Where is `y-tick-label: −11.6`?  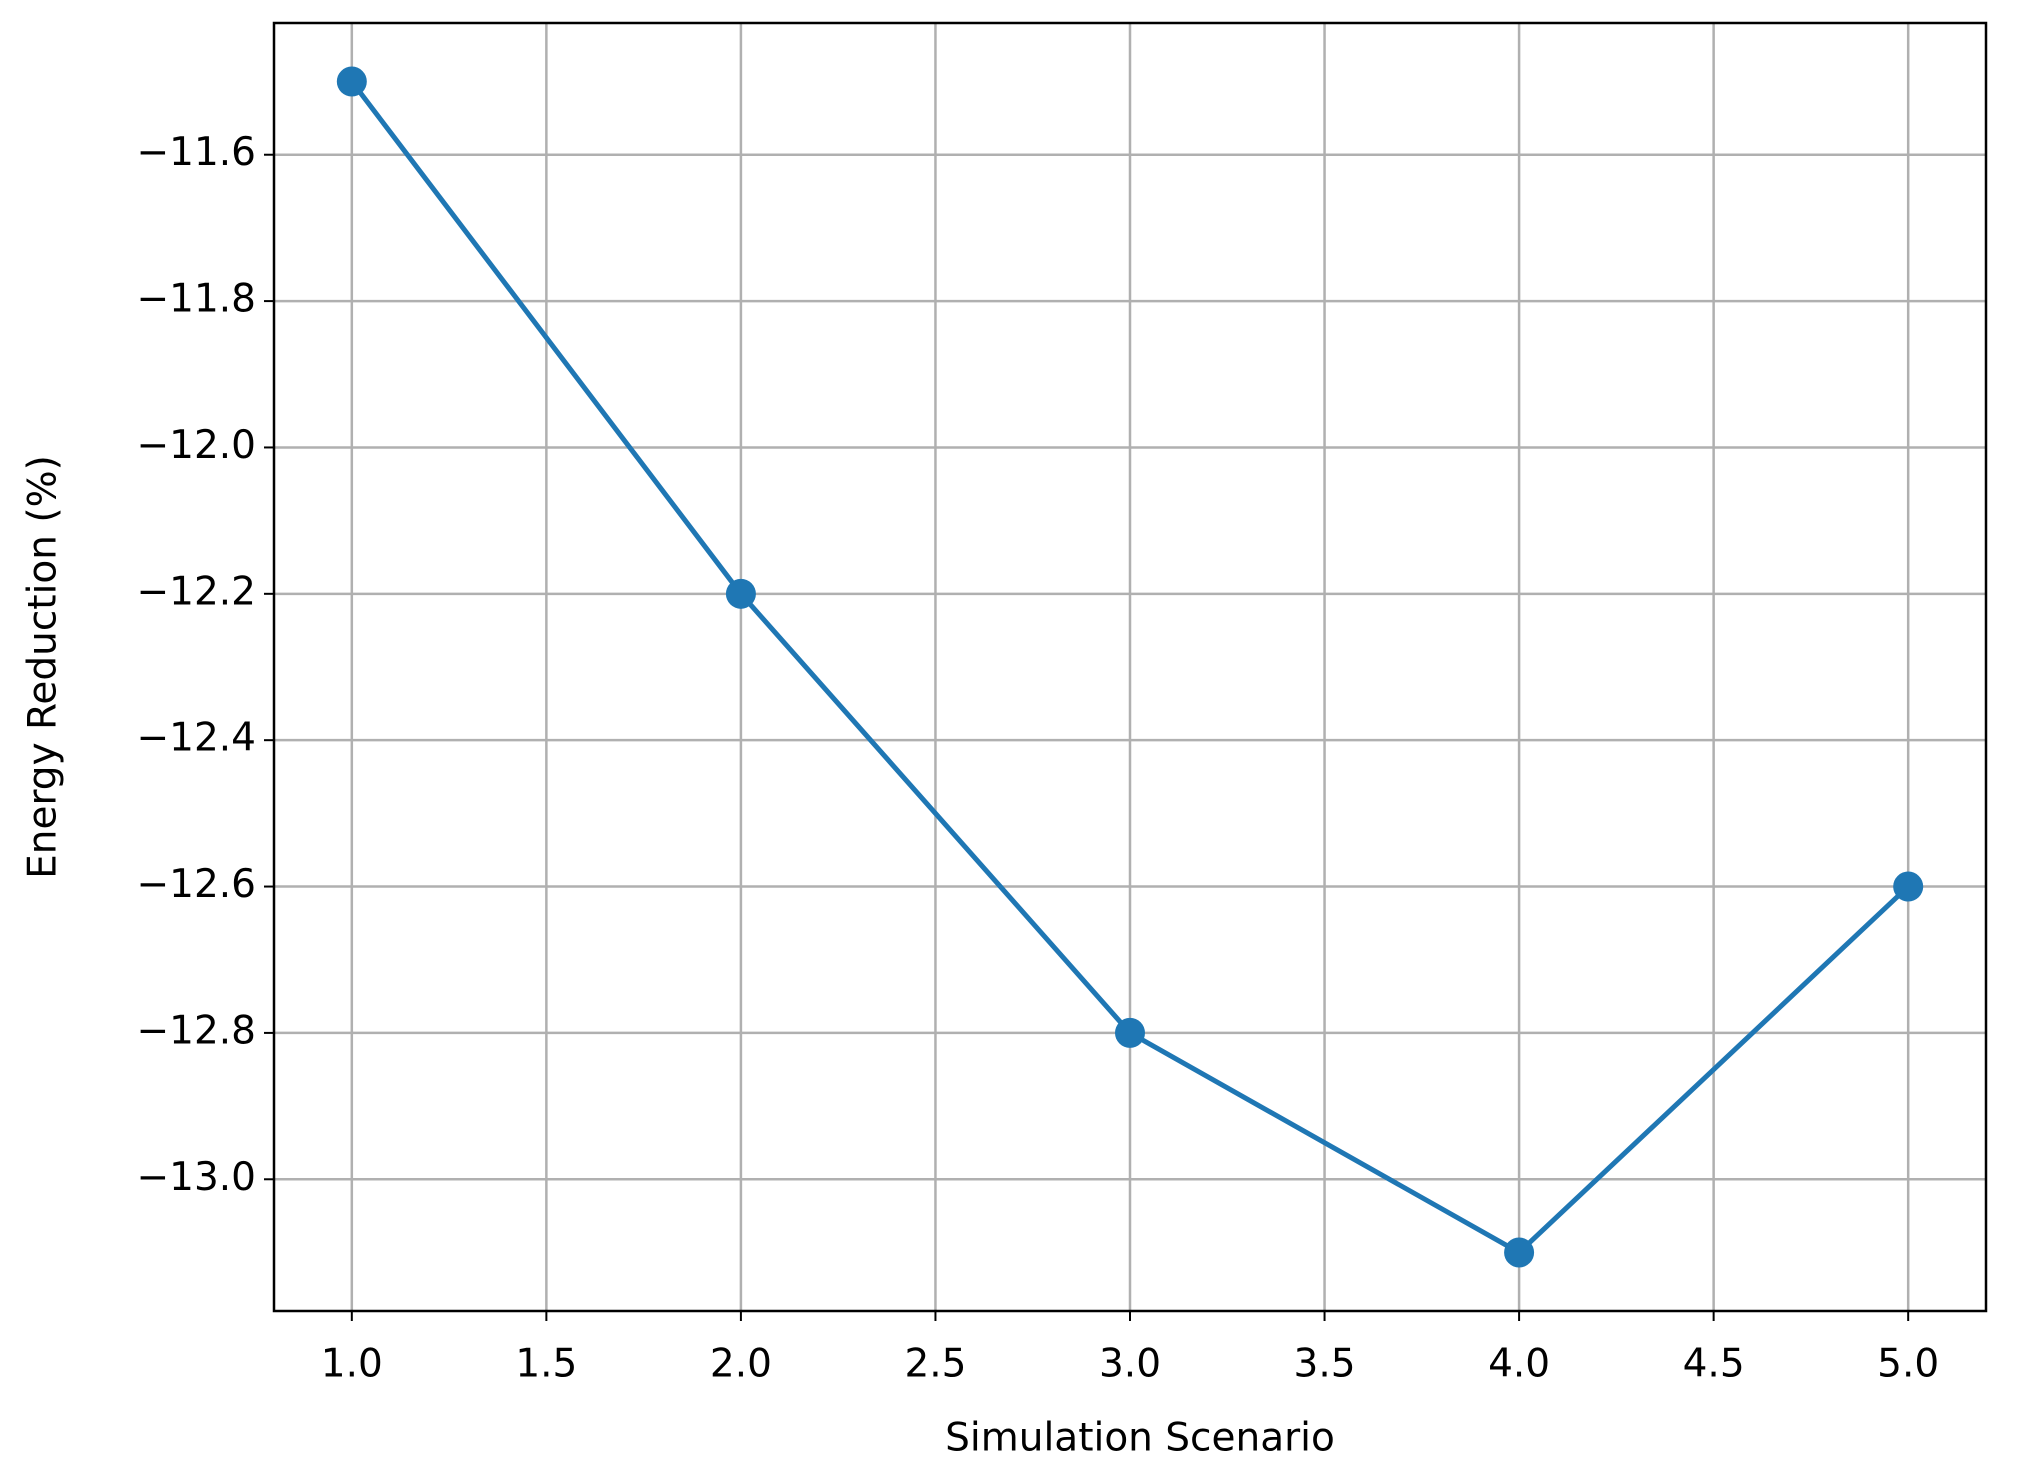
y-tick-label: −11.6 is located at coordinates (196, 152).